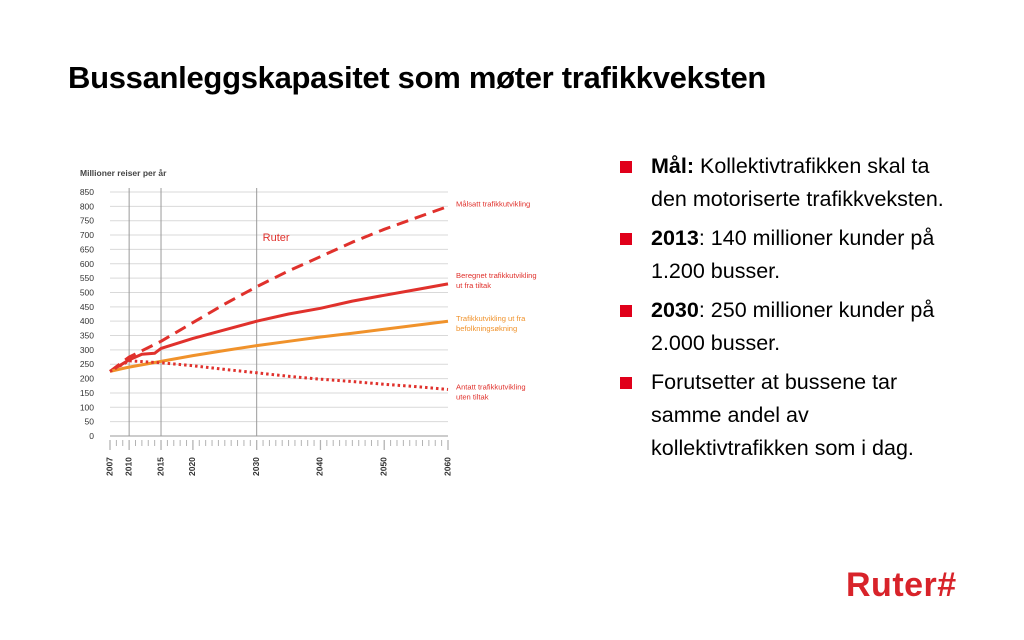 Image resolution: width=1024 pixels, height=640 pixels. I want to click on bullet-text: : 140 millioner kunder på 1.200 busser., so click(793, 254).